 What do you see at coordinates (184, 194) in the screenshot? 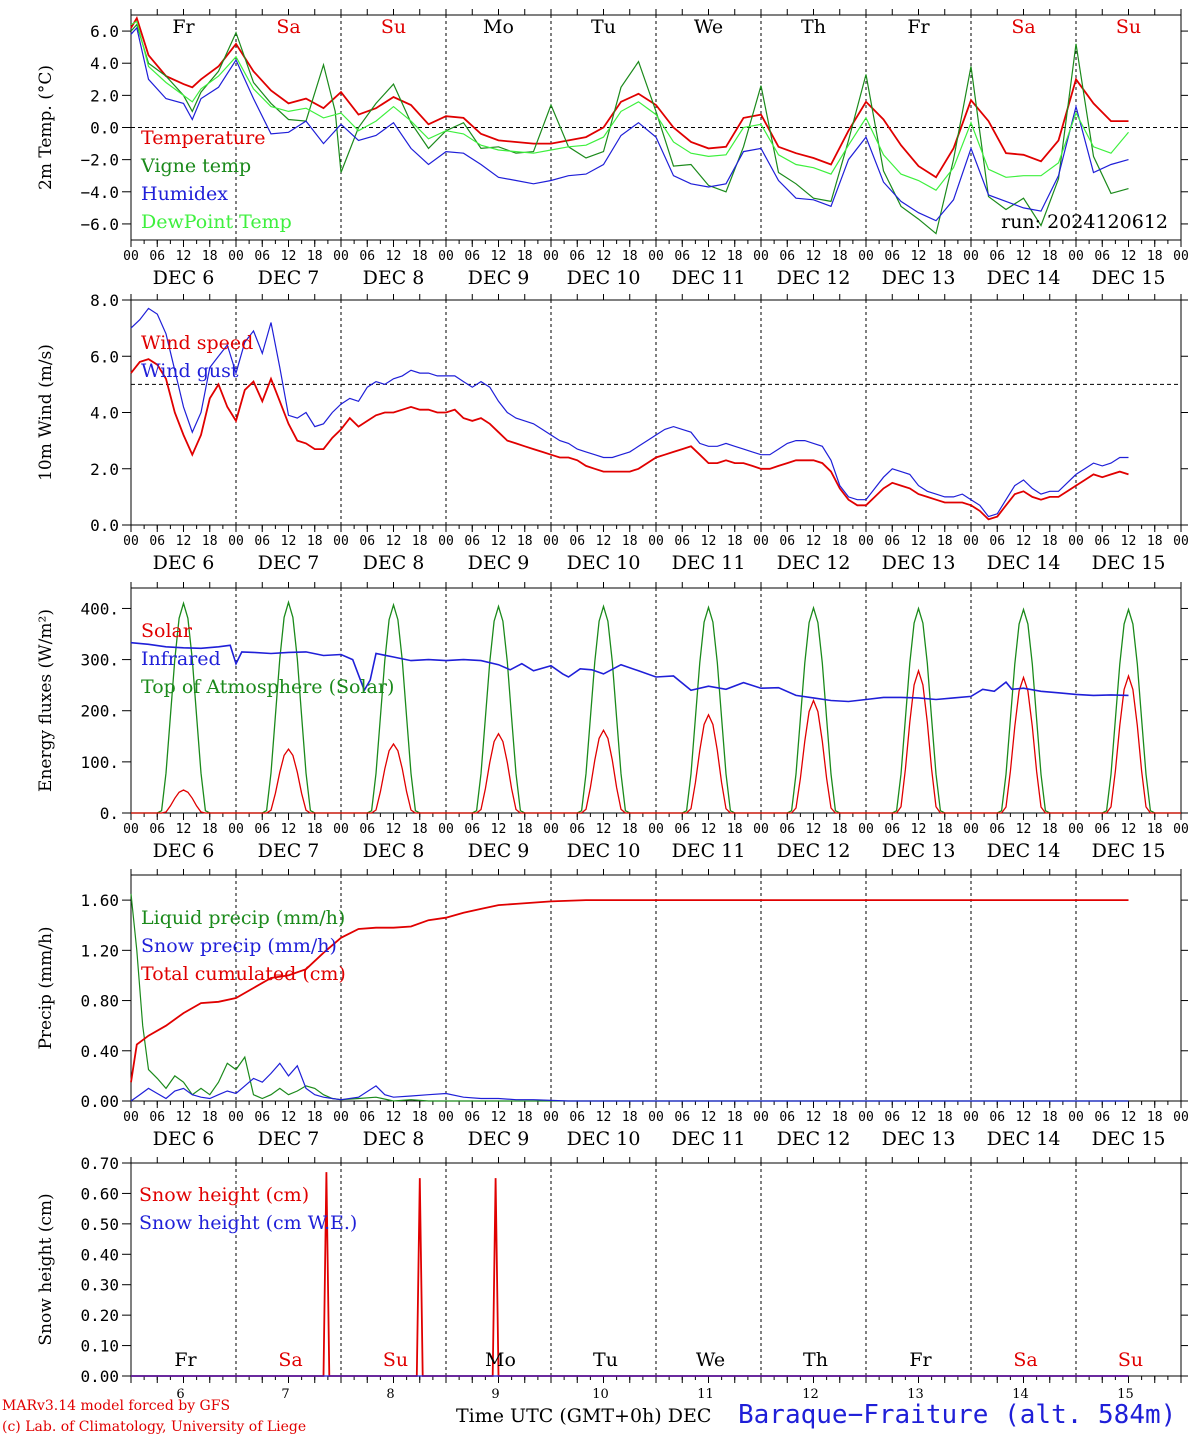
I see `legend-humidex: Humidex` at bounding box center [184, 194].